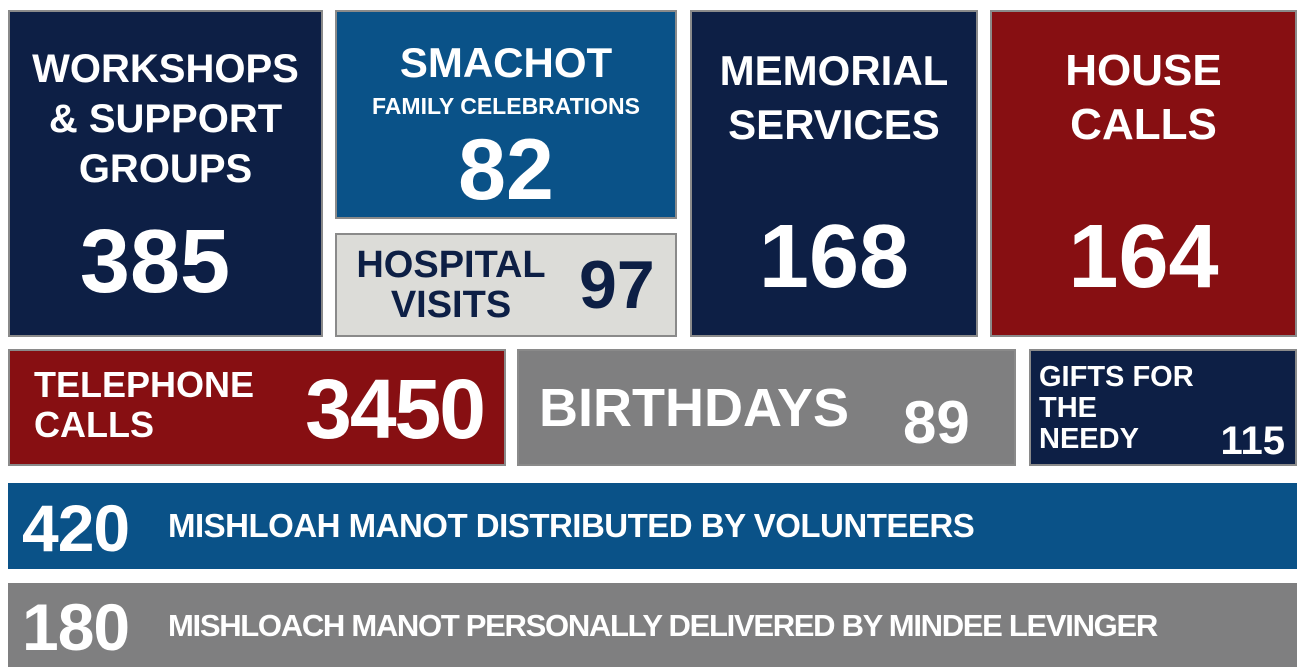 This screenshot has height=667, width=1297. Describe the element at coordinates (1143, 257) in the screenshot. I see `tile-value: 164` at that location.